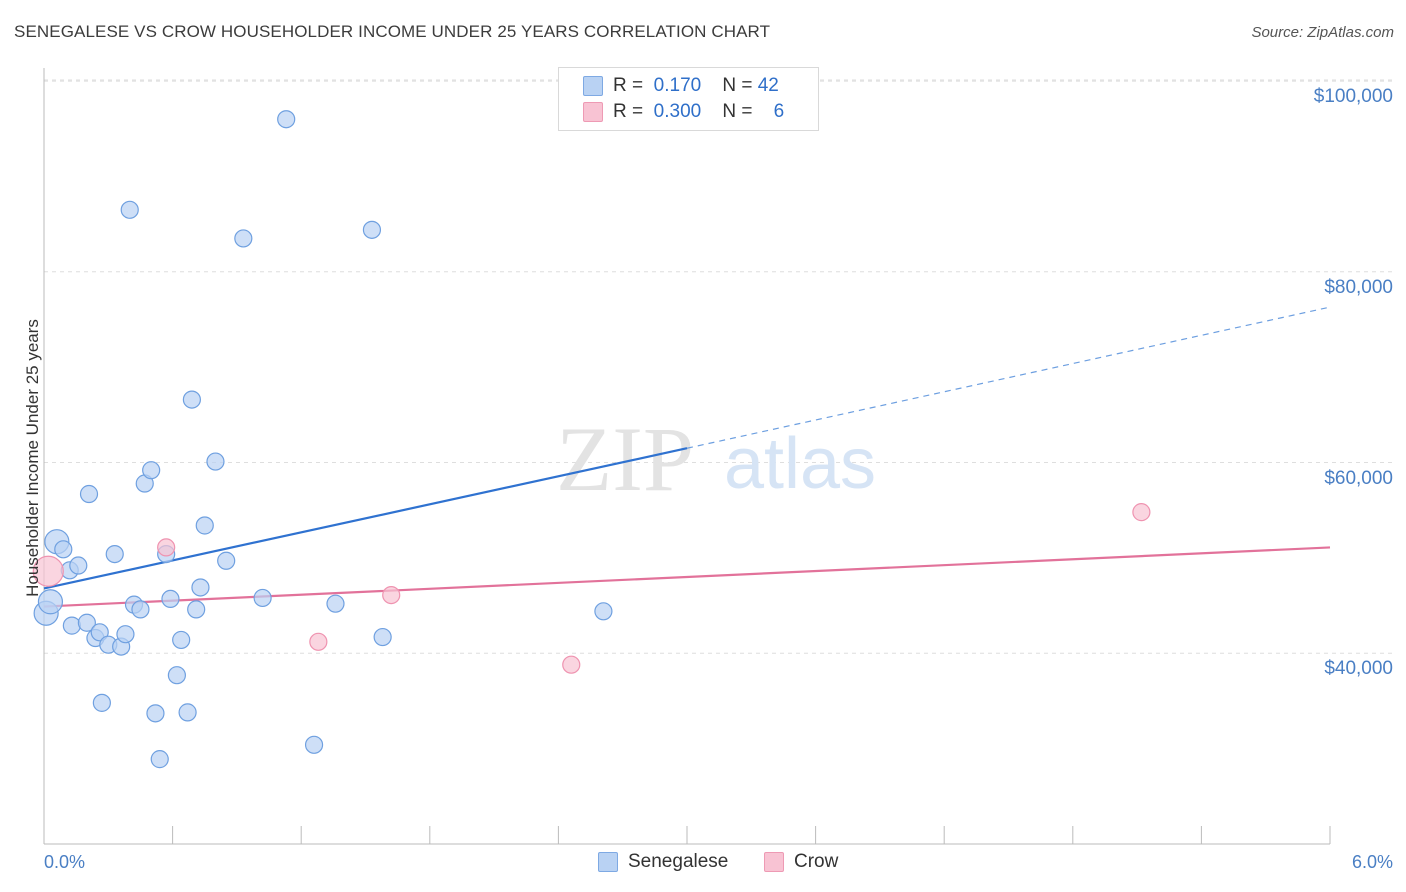 The image size is (1406, 892). Describe the element at coordinates (625, 459) in the screenshot. I see `watermark-zip: ZIP` at that location.